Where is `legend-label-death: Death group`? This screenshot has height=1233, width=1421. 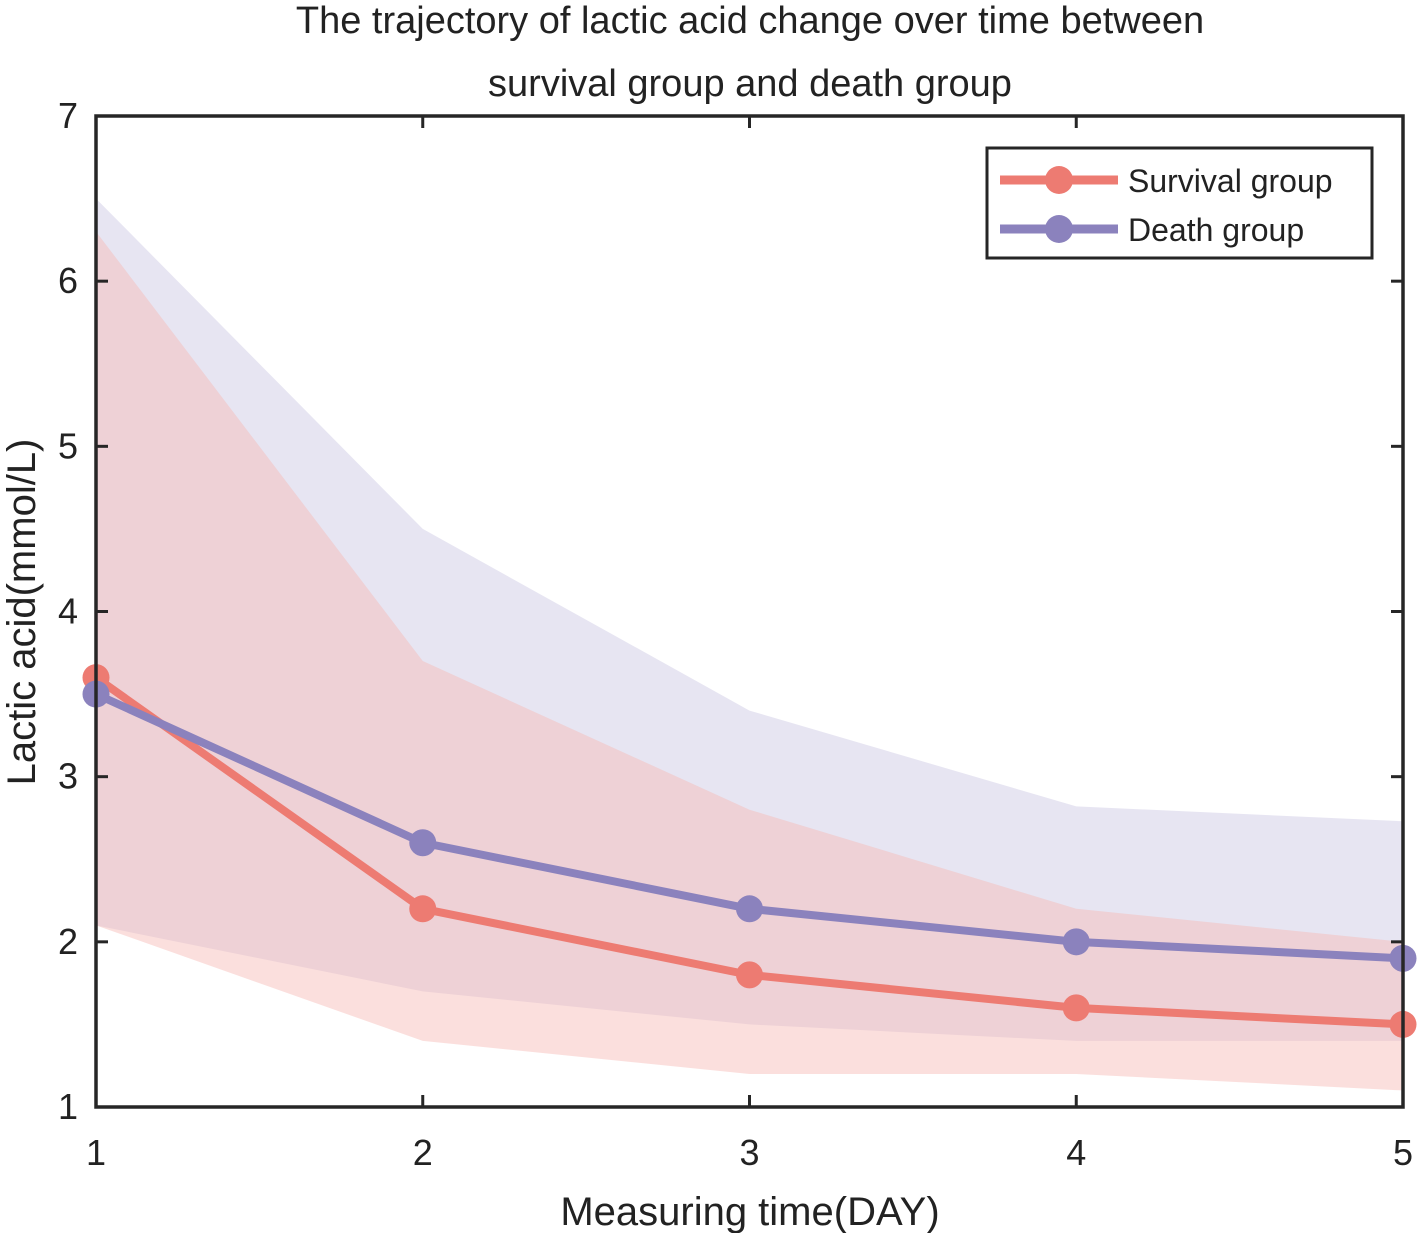 legend-label-death: Death group is located at coordinates (1216, 230).